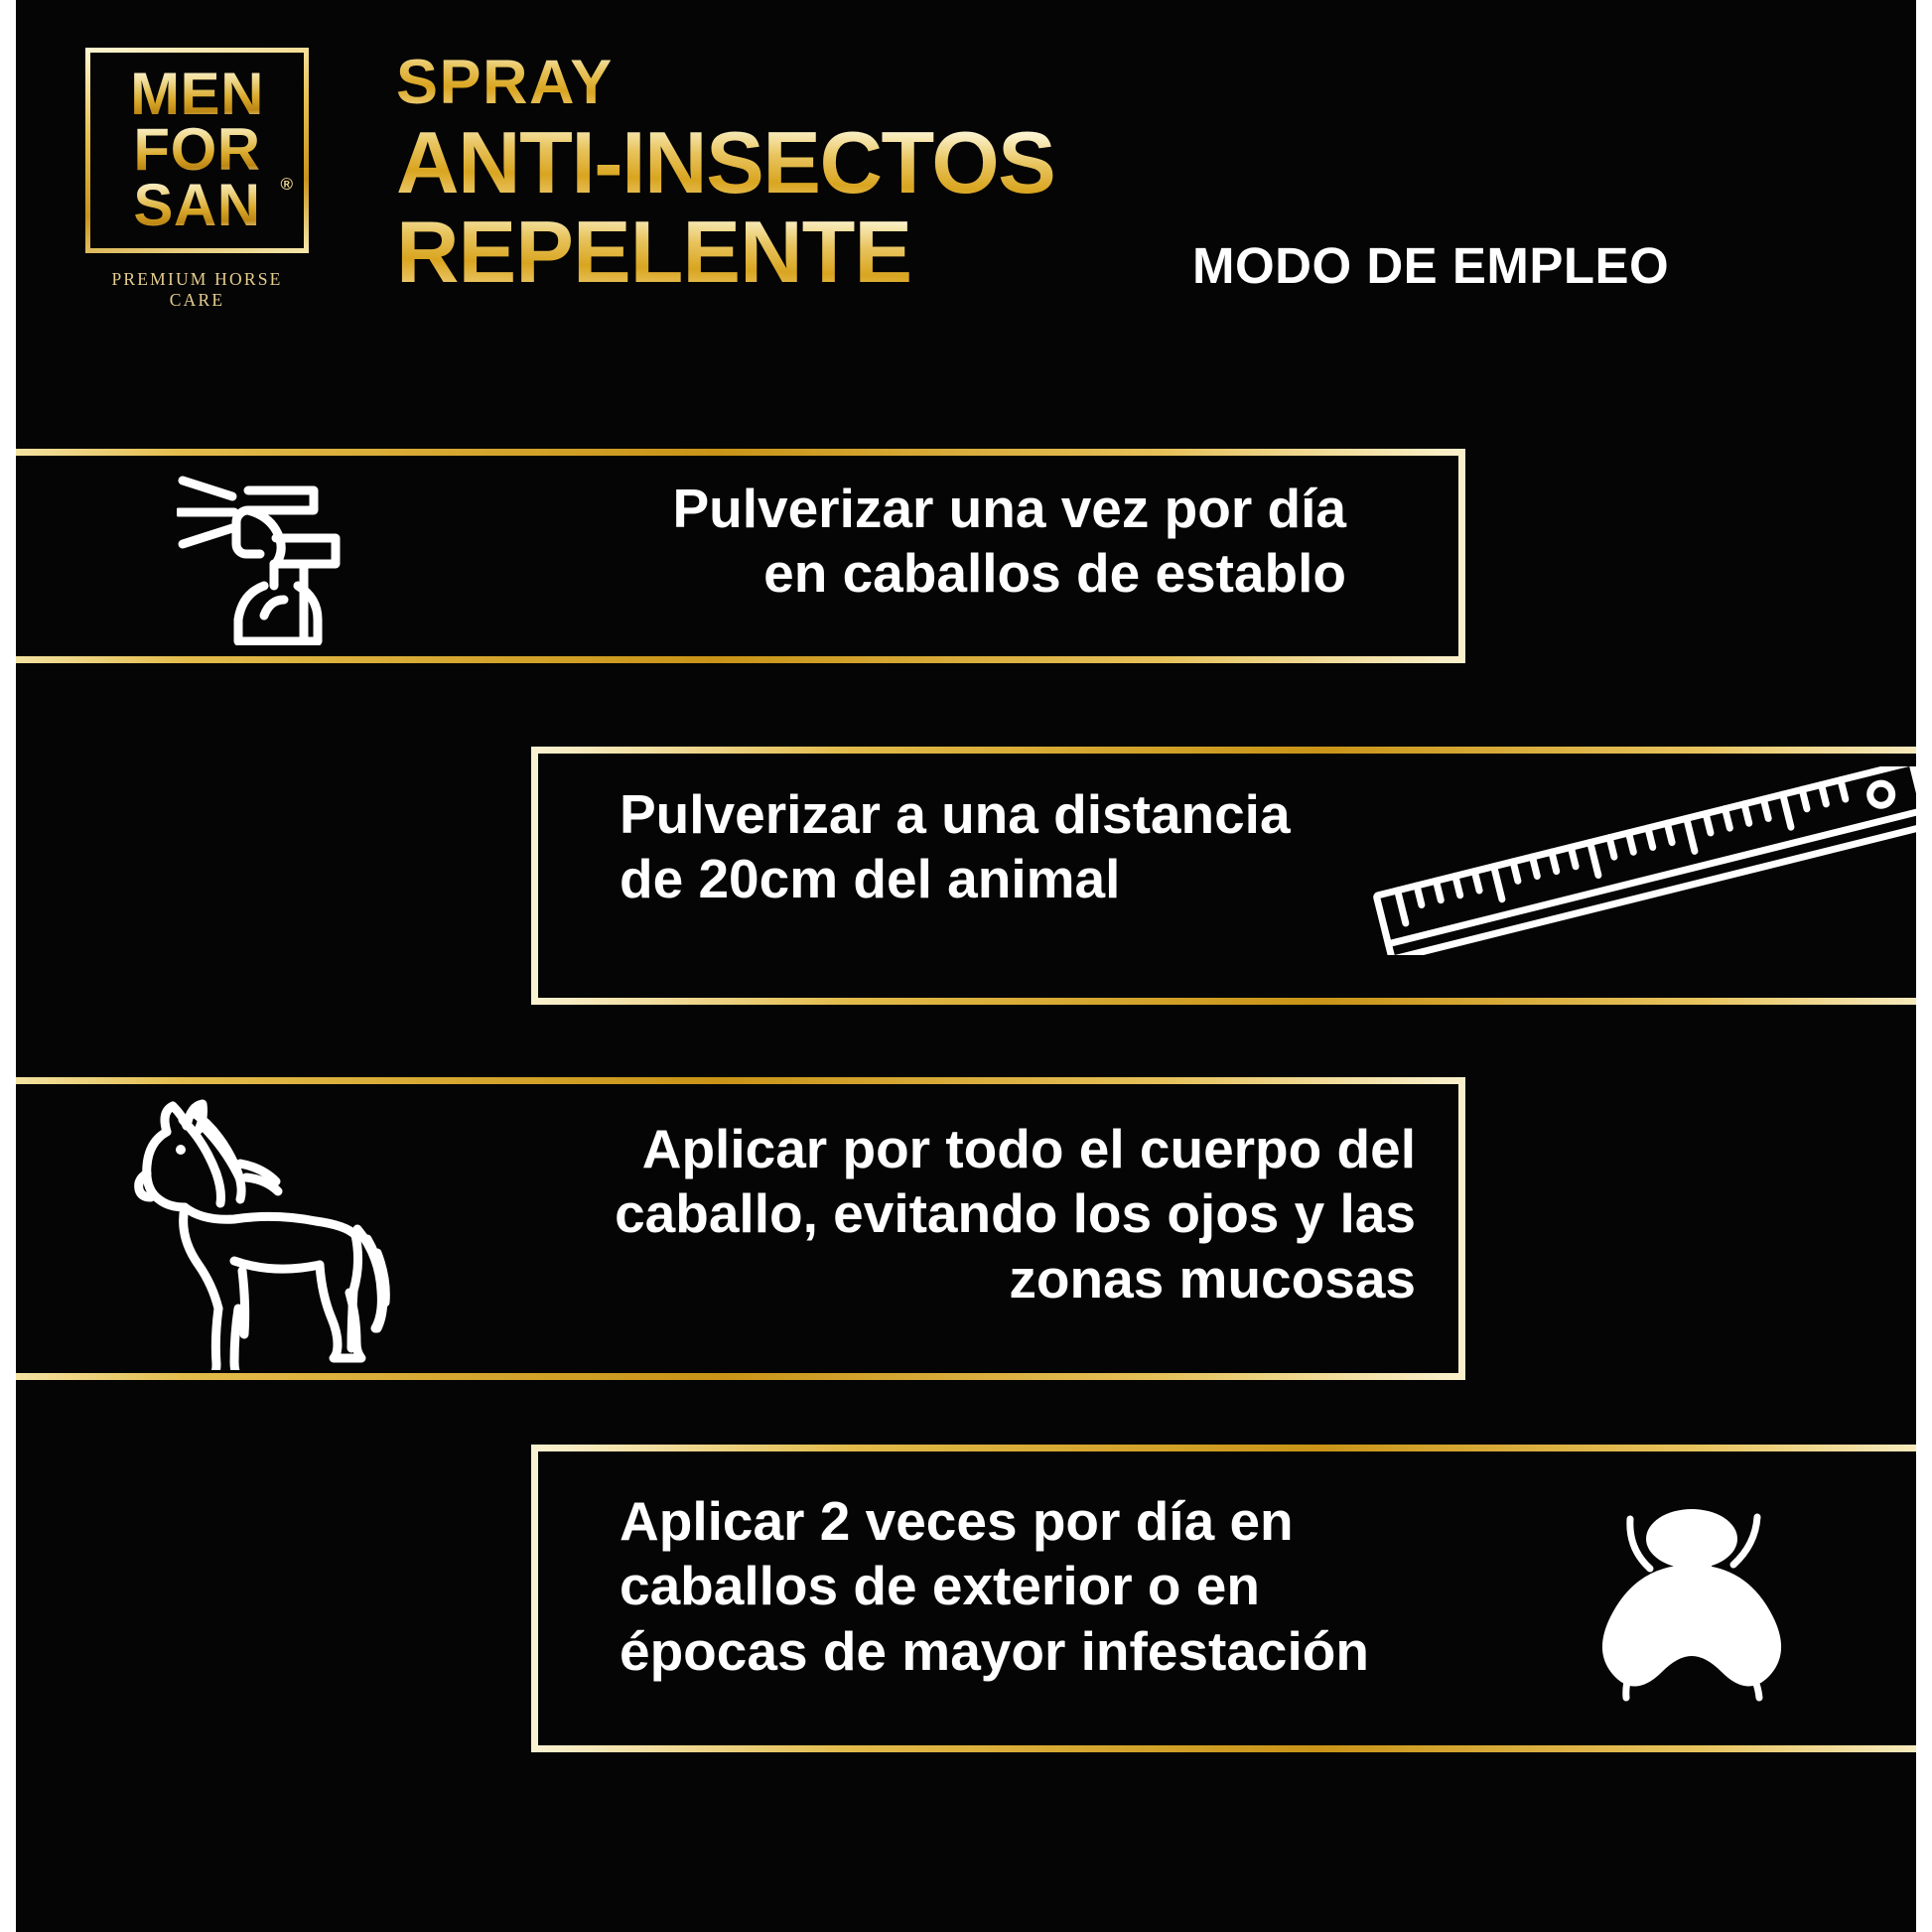 The height and width of the screenshot is (1932, 1932). I want to click on title-block: SPRAY ANTI-INSECTOS REPELENTE, so click(726, 174).